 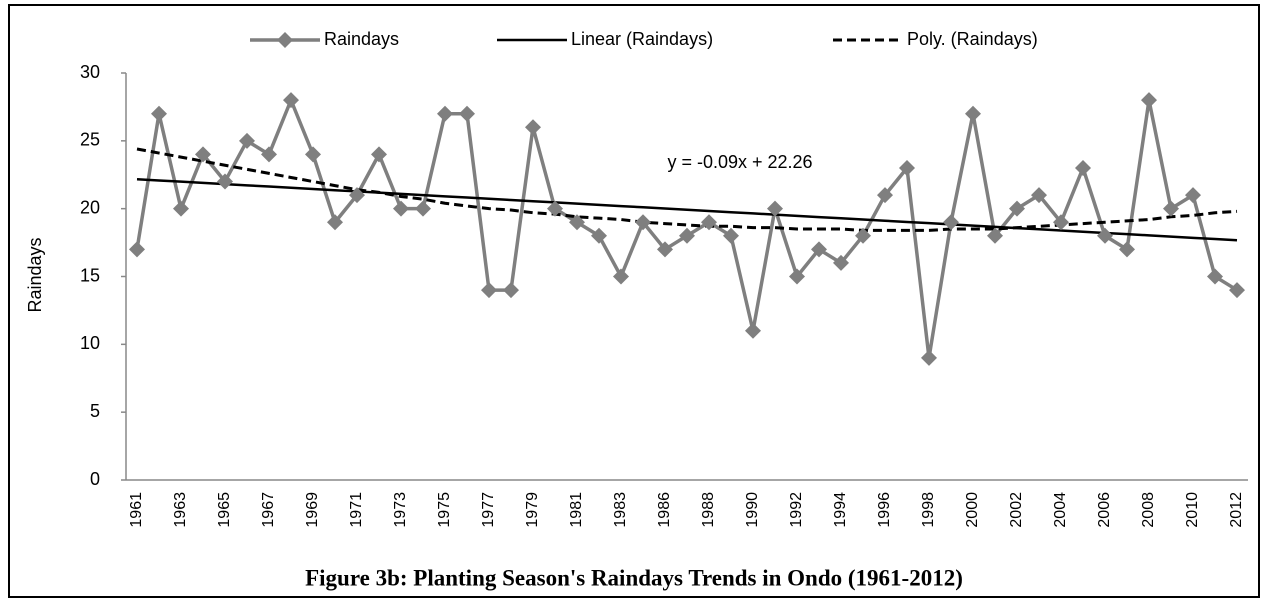 What do you see at coordinates (972, 510) in the screenshot?
I see `x-tick-label: 2000` at bounding box center [972, 510].